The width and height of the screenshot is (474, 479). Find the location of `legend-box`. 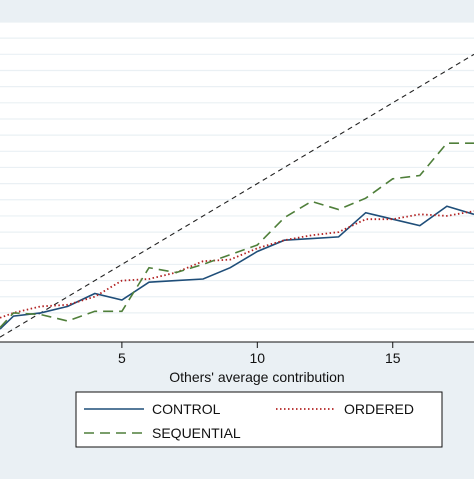

legend-box is located at coordinates (259, 419).